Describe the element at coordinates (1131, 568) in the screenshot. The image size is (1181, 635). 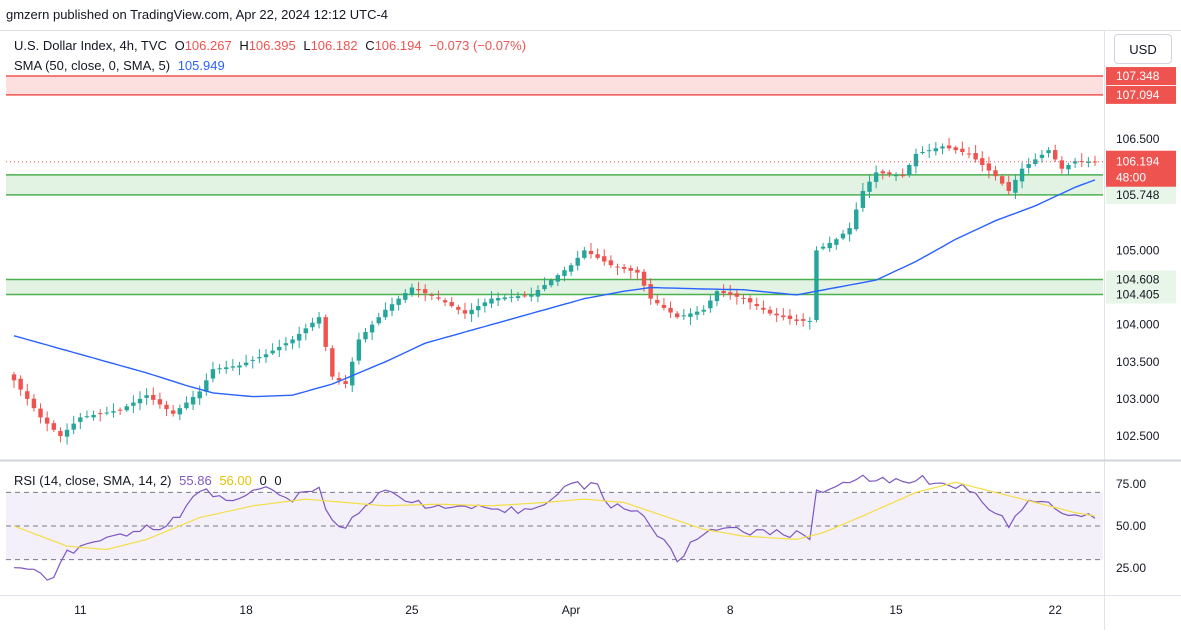
I see `rsi-tick-label: 25.00` at that location.